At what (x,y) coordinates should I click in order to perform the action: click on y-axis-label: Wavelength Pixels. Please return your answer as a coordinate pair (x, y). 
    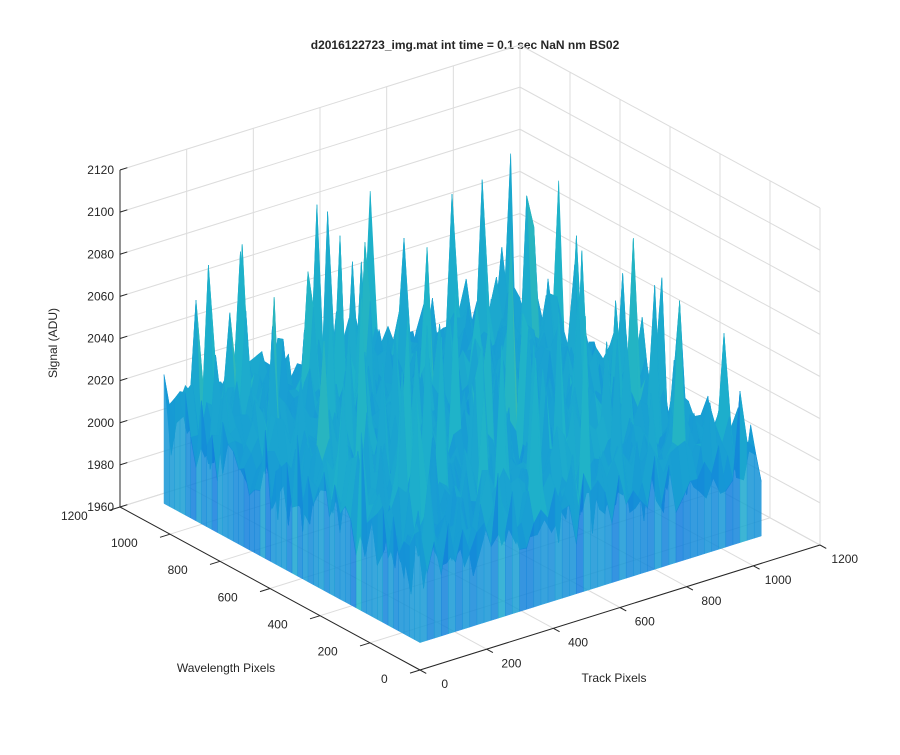
    Looking at the image, I should click on (226, 668).